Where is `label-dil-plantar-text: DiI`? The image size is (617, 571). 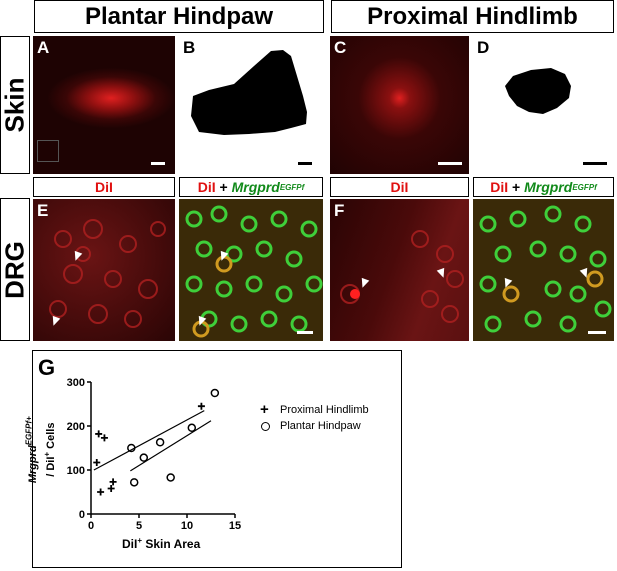
label-dil-plantar-text: DiI is located at coordinates (104, 187).